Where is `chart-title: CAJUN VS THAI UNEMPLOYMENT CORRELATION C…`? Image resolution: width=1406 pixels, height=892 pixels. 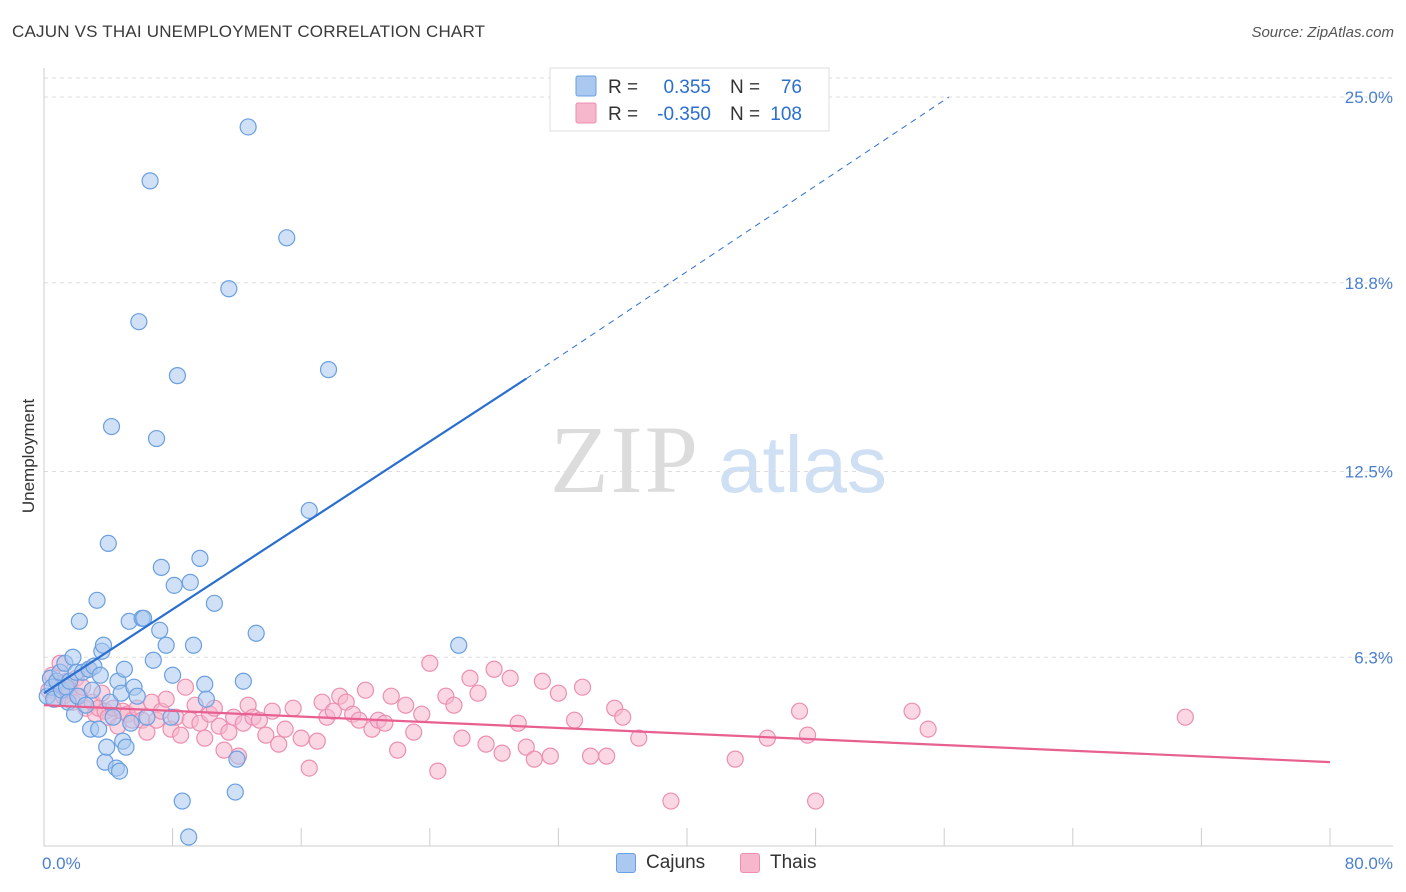
chart-title: CAJUN VS THAI UNEMPLOYMENT CORRELATION C… is located at coordinates (249, 31).